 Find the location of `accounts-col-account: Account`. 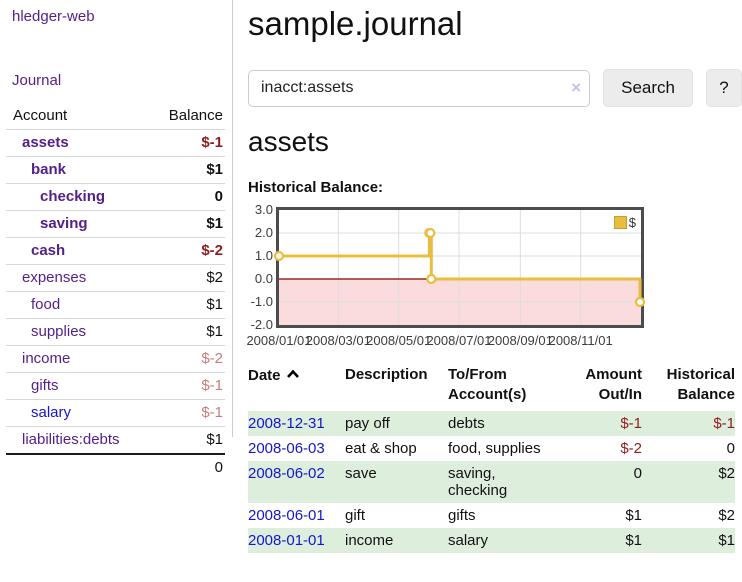

accounts-col-account: Account is located at coordinates (40, 115).